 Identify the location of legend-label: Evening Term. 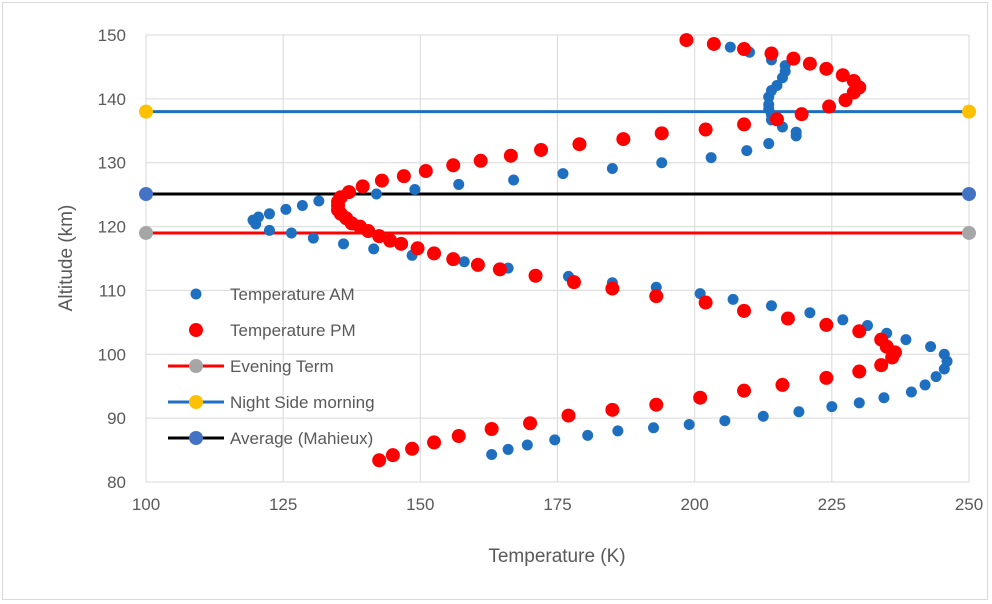
(282, 366).